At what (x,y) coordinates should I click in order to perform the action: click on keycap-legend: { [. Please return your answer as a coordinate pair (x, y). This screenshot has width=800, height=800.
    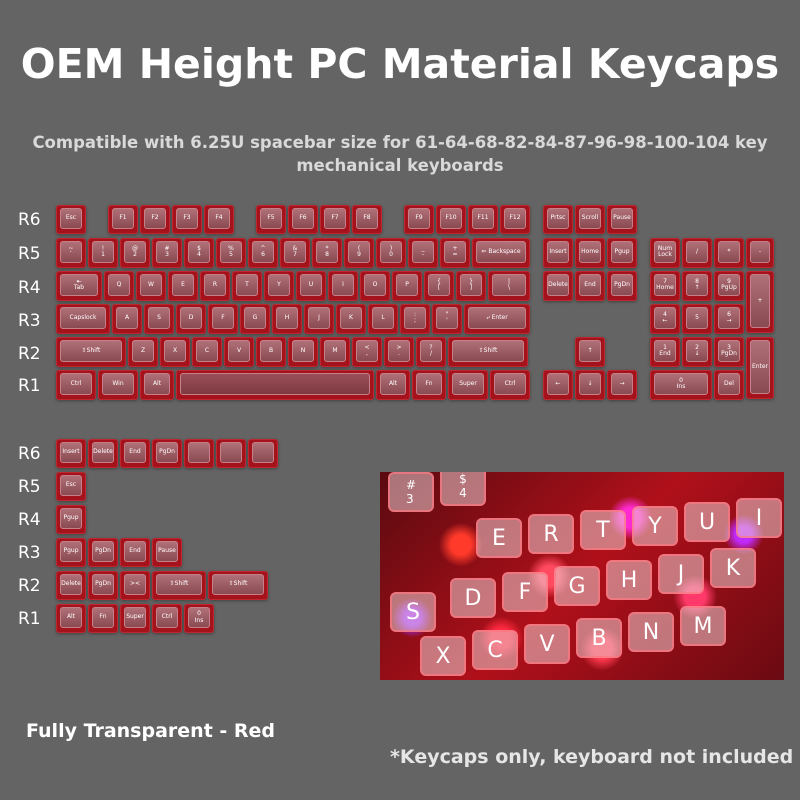
    Looking at the image, I should click on (439, 285).